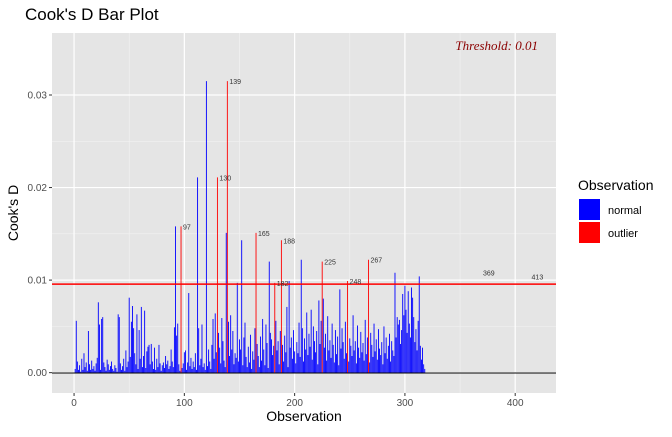 This screenshot has height=437, width=672. What do you see at coordinates (515, 403) in the screenshot?
I see `x-tick-label: 400` at bounding box center [515, 403].